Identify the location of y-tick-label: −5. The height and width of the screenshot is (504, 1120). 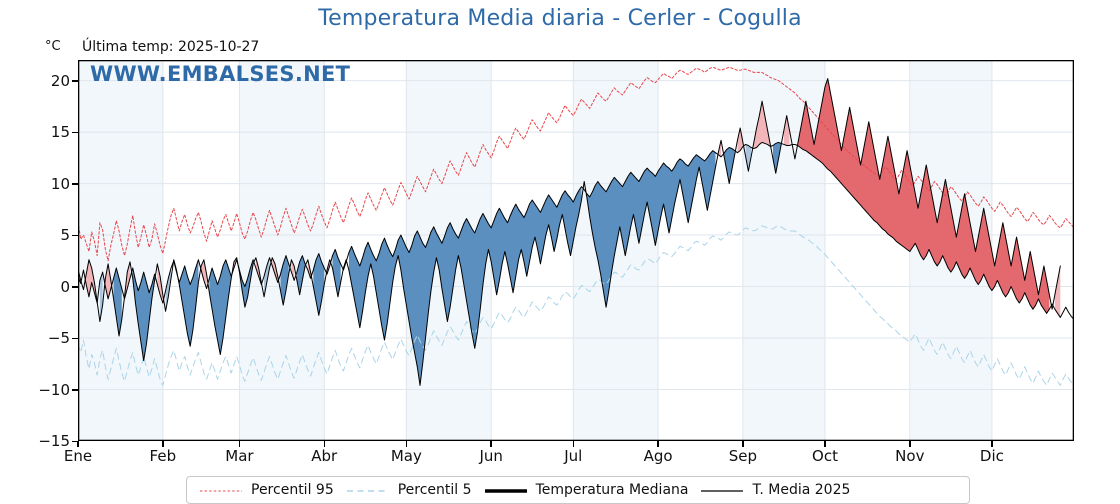
(58, 338).